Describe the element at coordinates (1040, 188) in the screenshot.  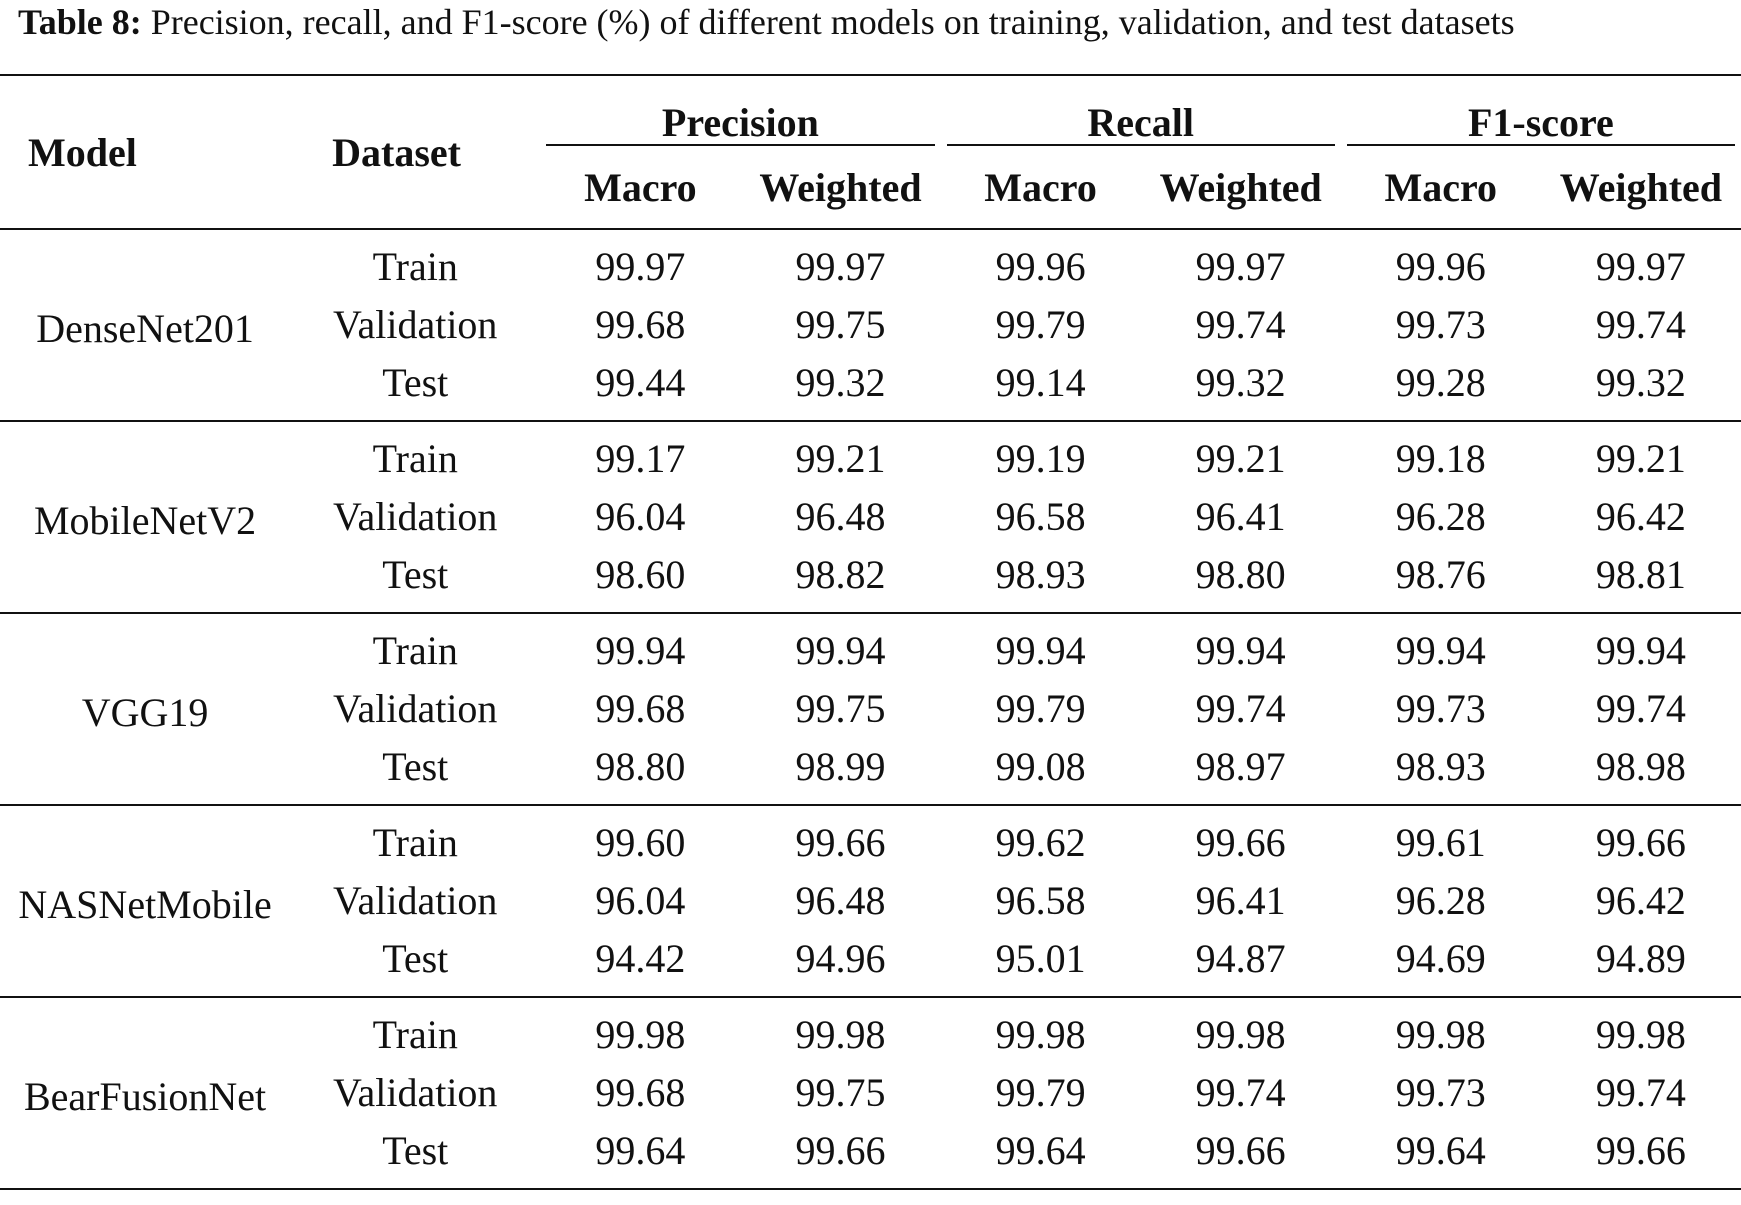
I see `header-recall-macro: Macro` at that location.